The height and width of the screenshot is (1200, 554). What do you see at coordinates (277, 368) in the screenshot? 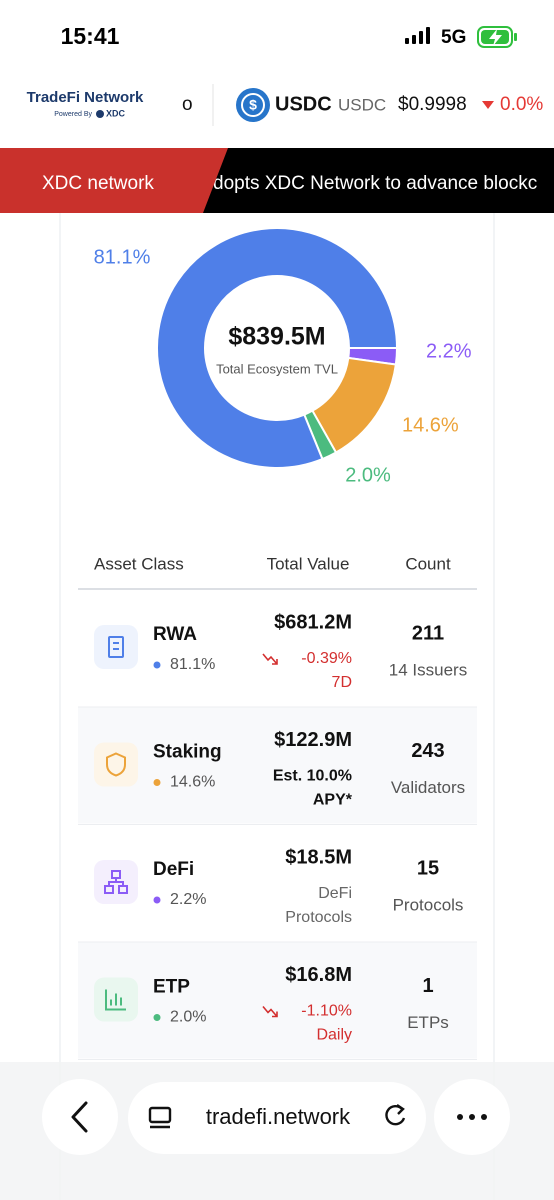
I see `center-label: Total Ecosystem TVL` at bounding box center [277, 368].